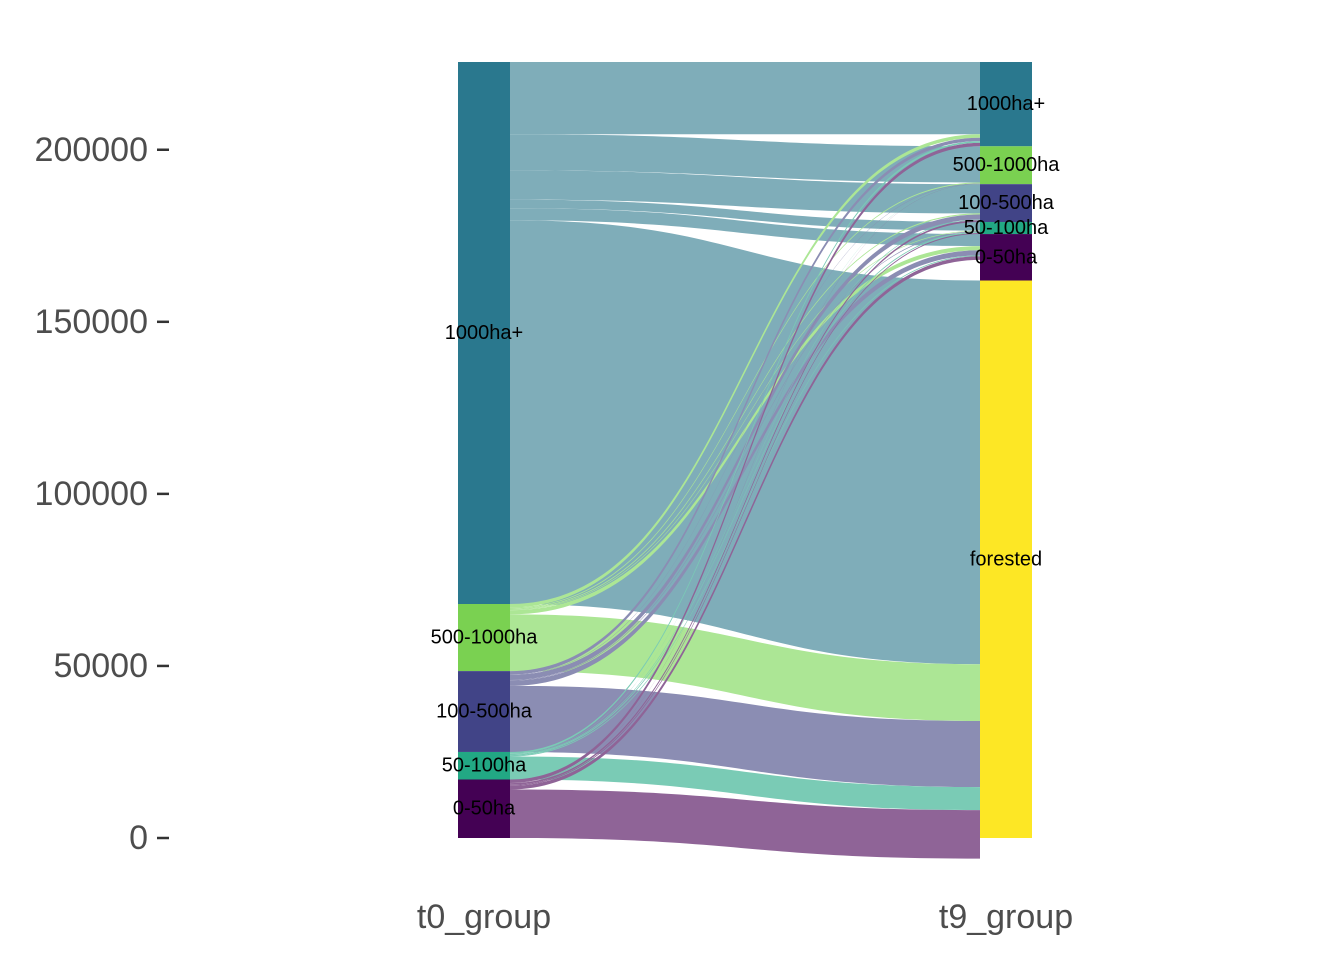 The image size is (1344, 960). I want to click on stratum-label-t0-group-100-500ha: 100-500ha, so click(484, 712).